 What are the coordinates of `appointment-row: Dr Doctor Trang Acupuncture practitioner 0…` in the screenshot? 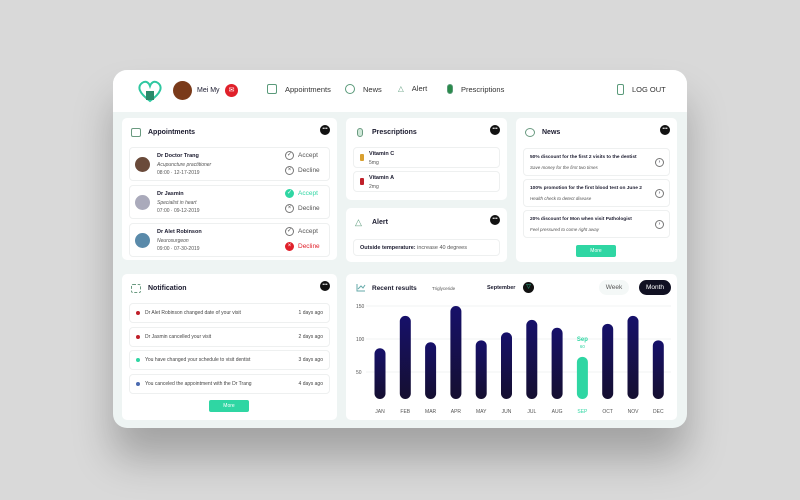 It's located at (229, 164).